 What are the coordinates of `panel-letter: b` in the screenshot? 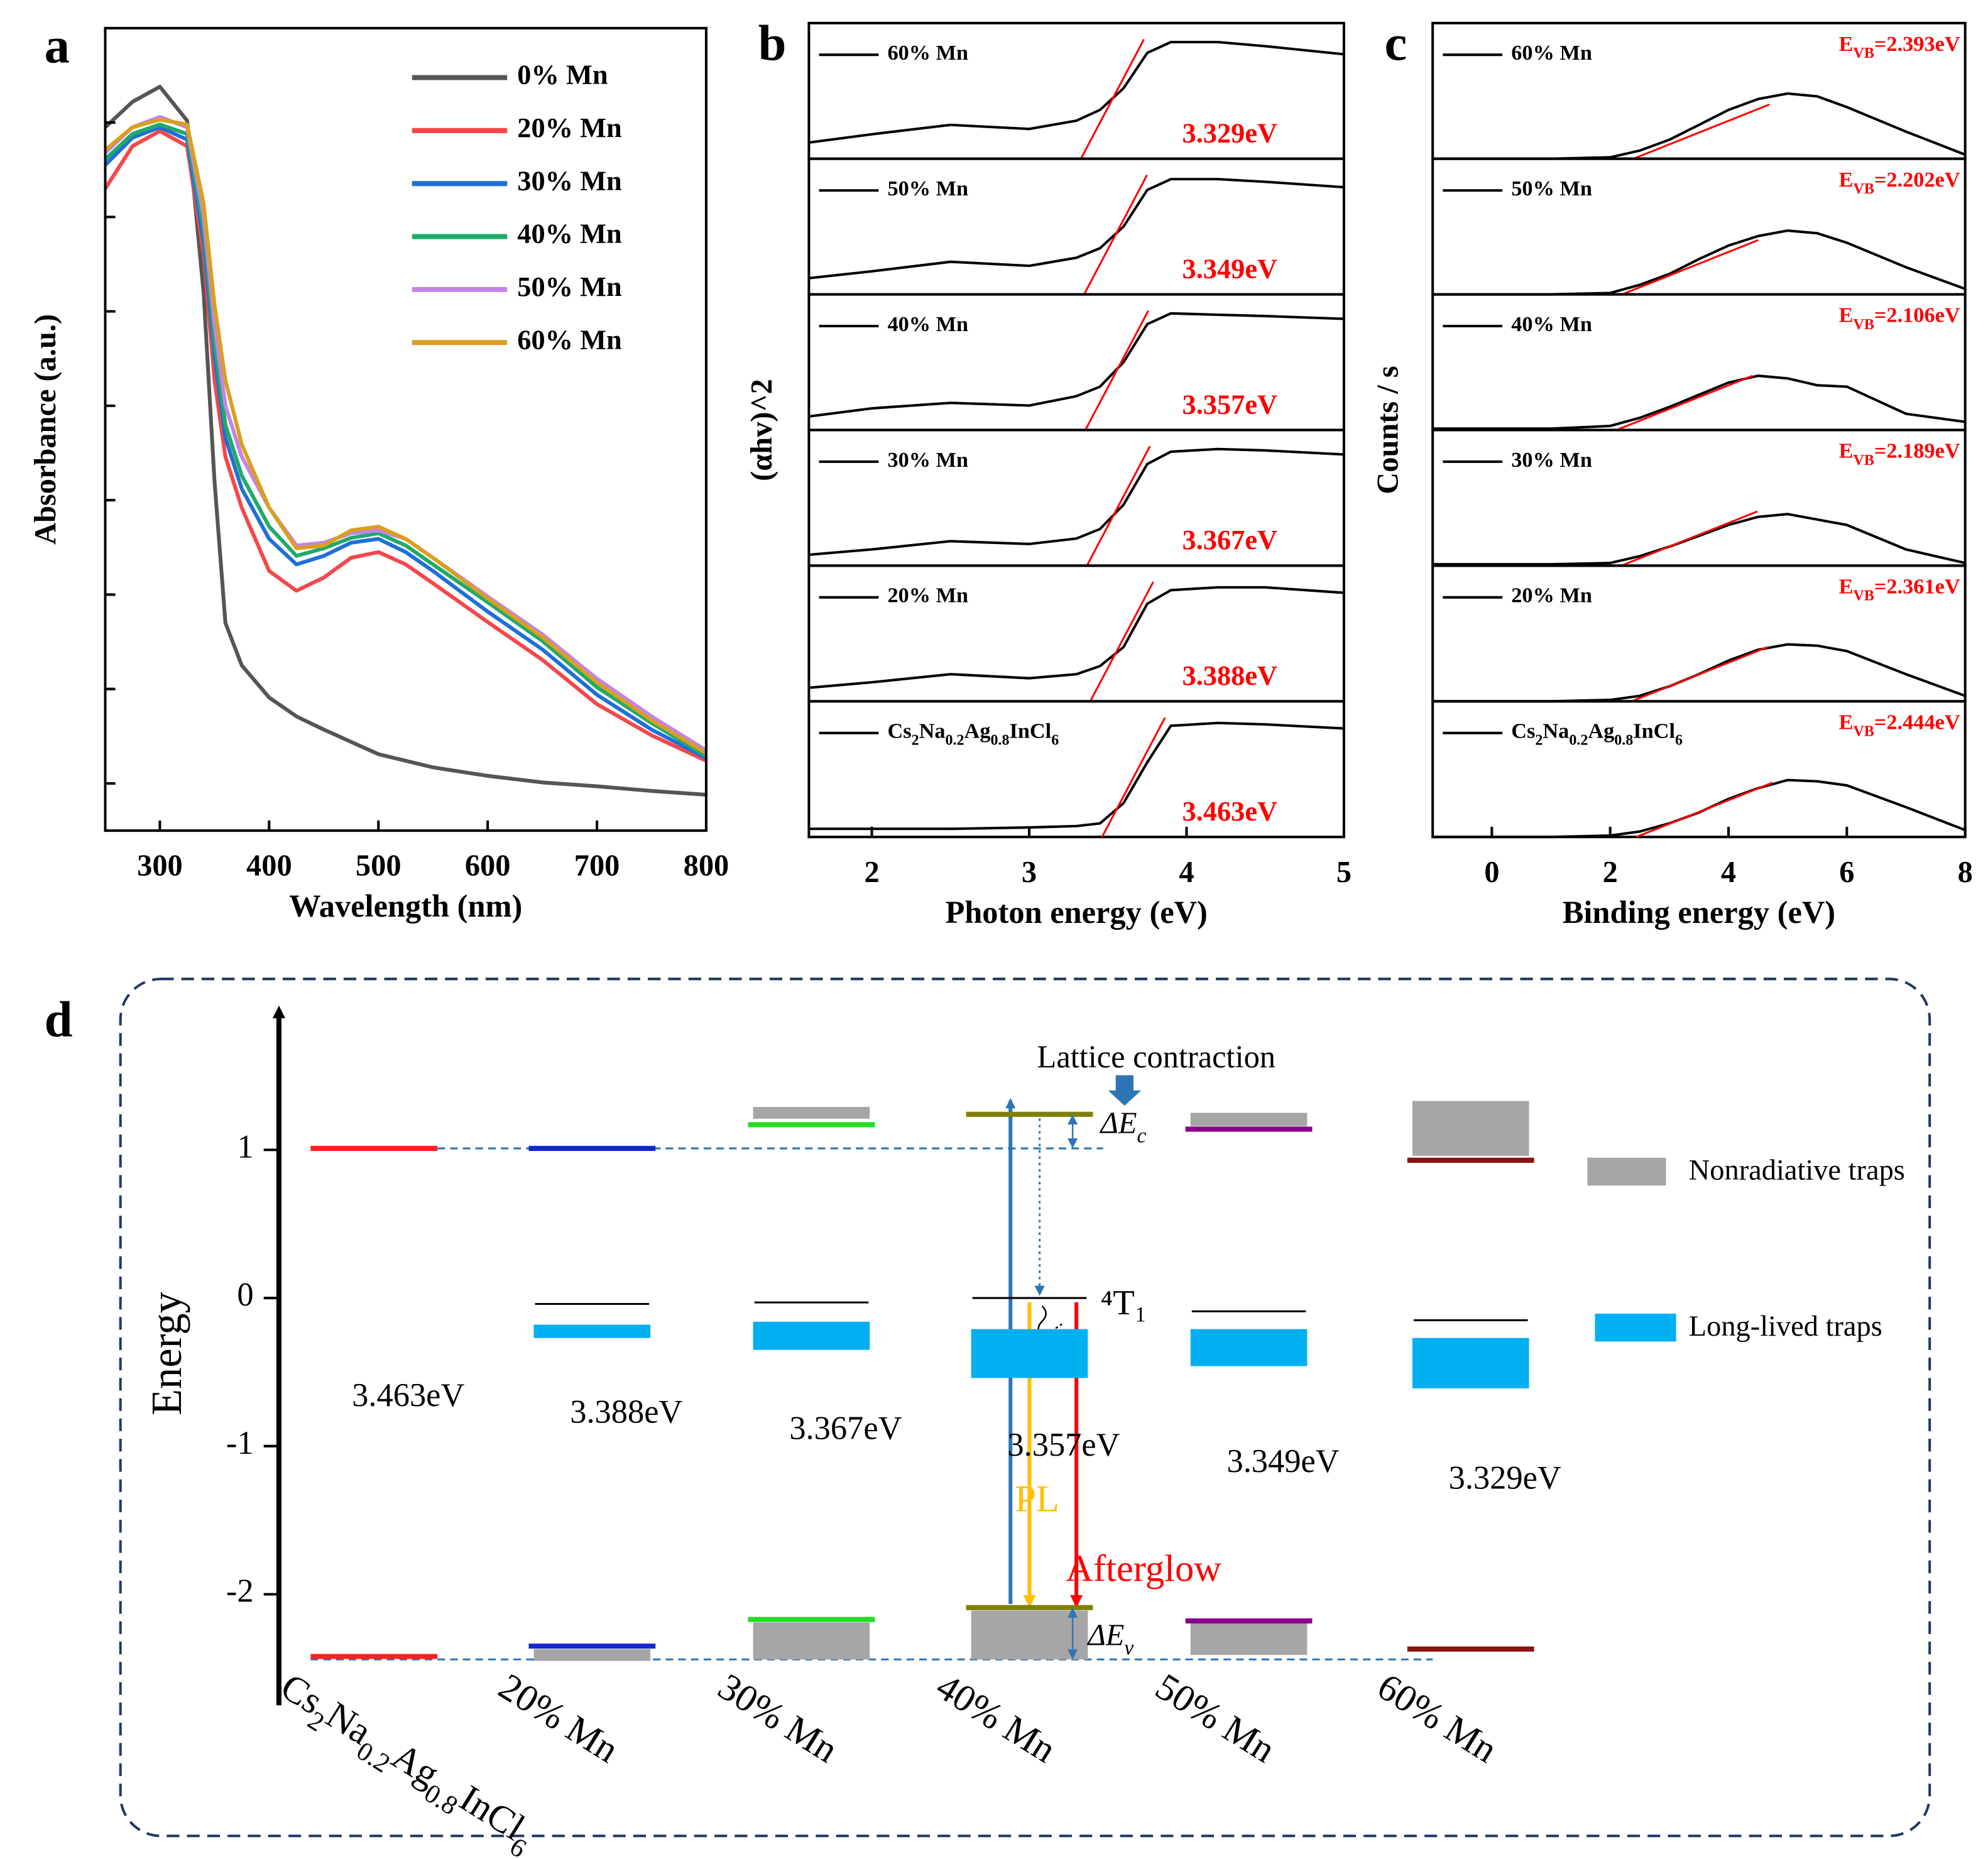 It's located at (773, 44).